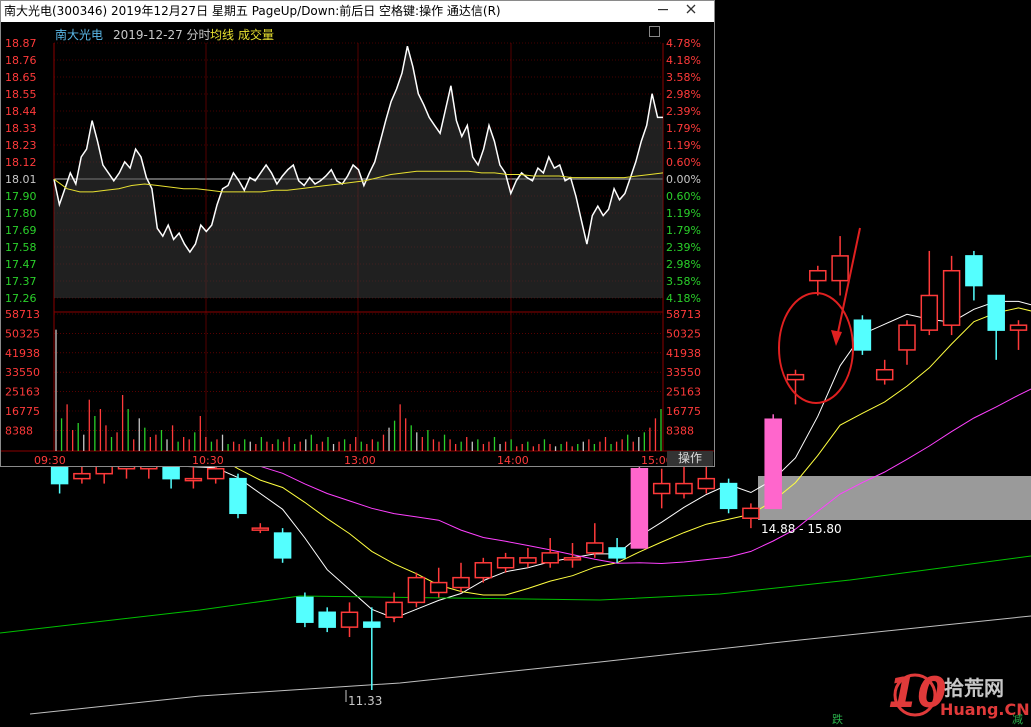 The height and width of the screenshot is (727, 1031). I want to click on price-tick-label: 18.76, so click(21, 60).